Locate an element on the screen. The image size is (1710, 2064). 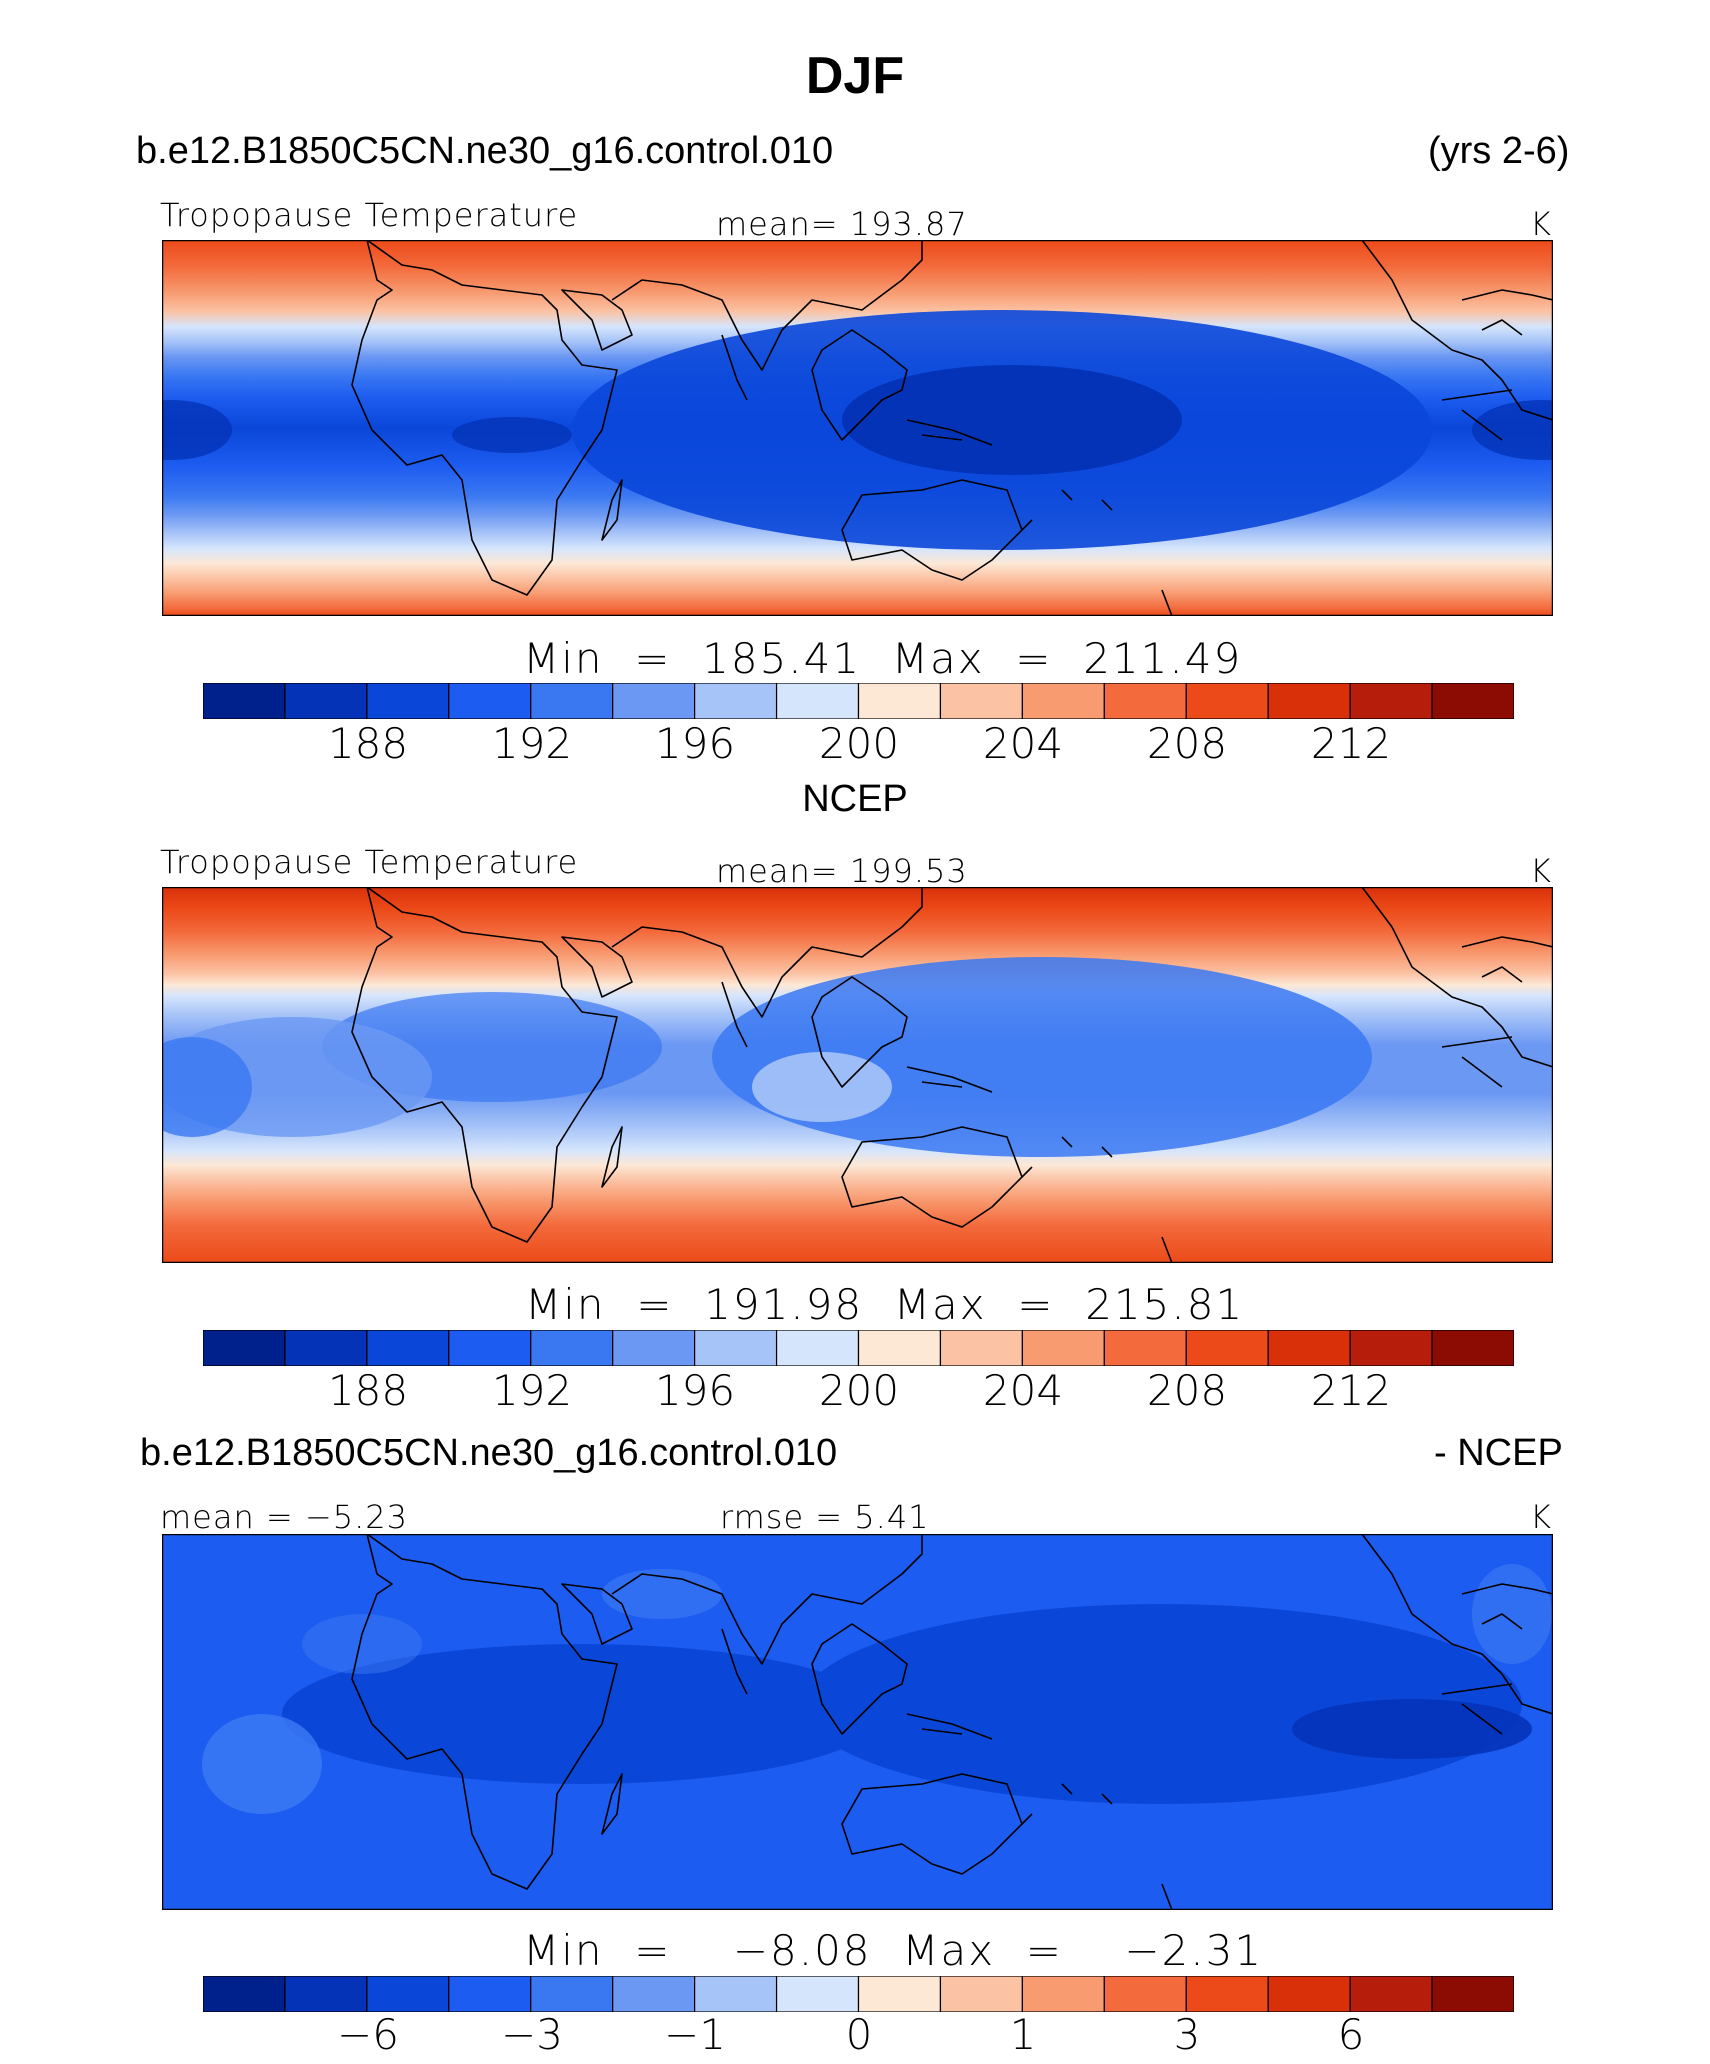
figure-title: DJF is located at coordinates (855, 76).